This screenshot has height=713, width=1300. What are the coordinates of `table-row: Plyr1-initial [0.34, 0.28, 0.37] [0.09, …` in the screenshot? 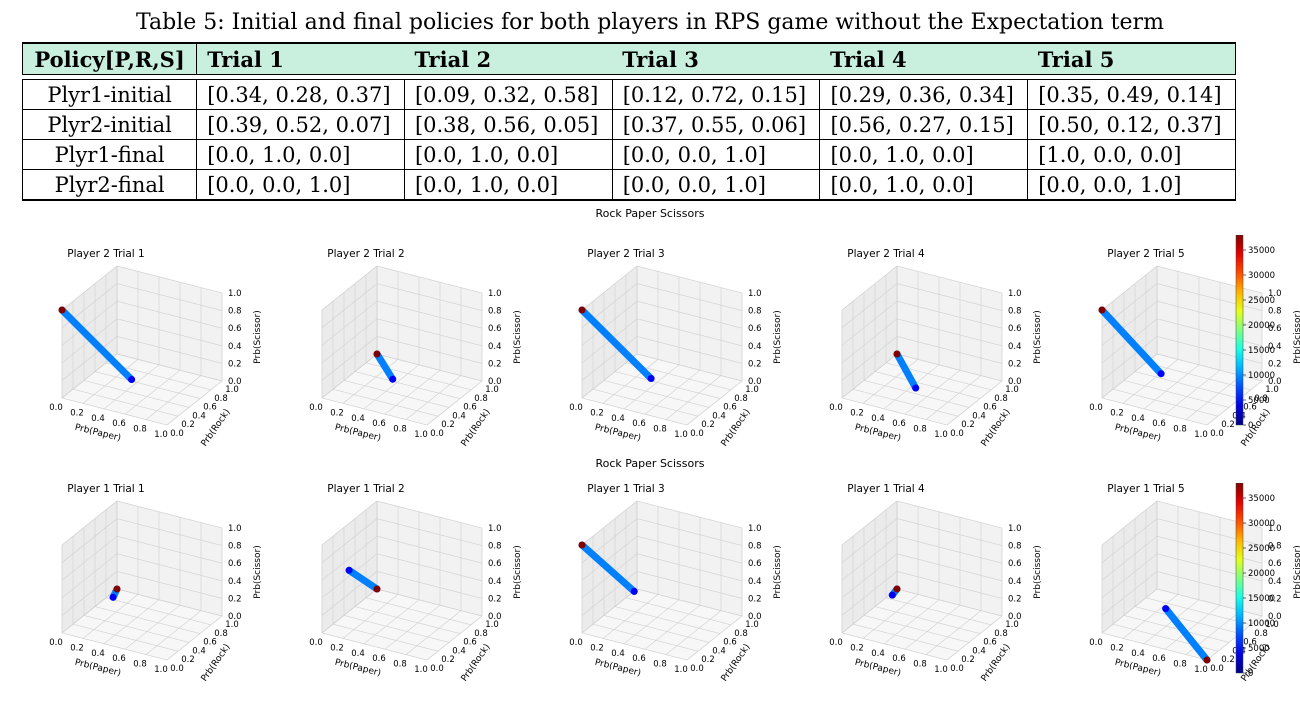 It's located at (628, 94).